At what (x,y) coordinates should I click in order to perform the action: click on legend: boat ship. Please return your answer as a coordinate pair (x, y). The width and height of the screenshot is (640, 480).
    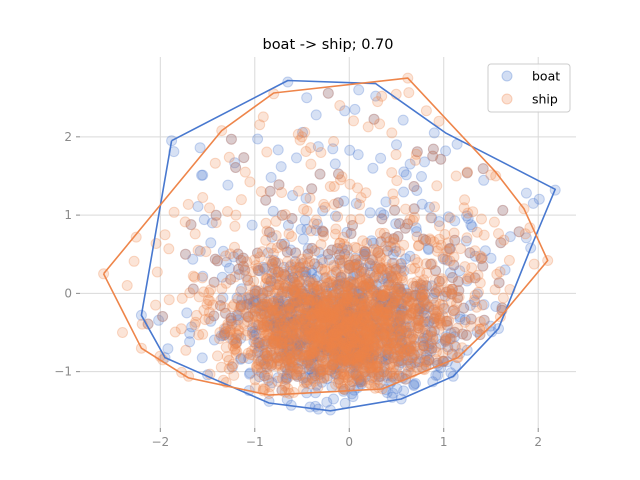
    Looking at the image, I should click on (529, 88).